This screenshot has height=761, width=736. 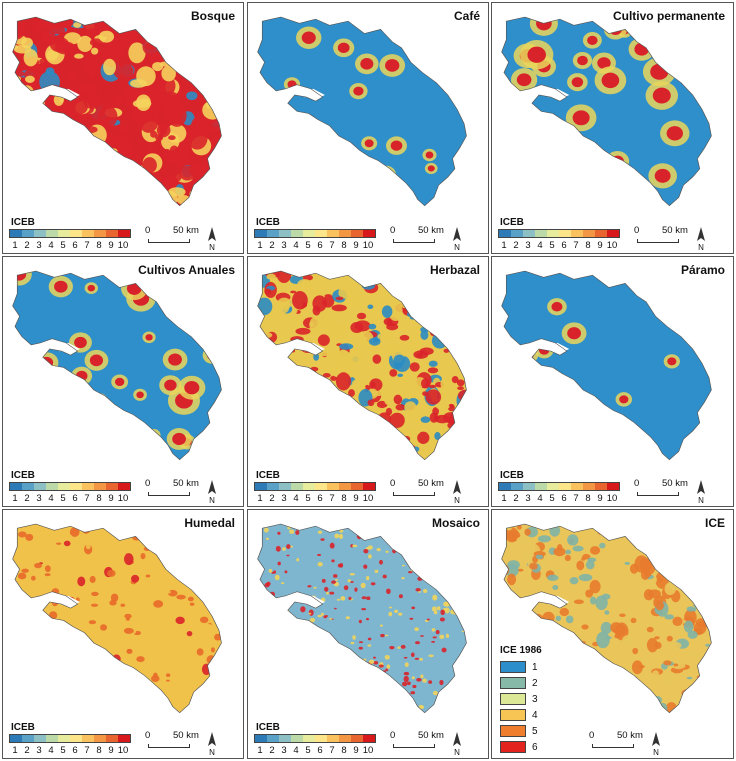 What do you see at coordinates (212, 744) in the screenshot?
I see `north-arrow-icon: N` at bounding box center [212, 744].